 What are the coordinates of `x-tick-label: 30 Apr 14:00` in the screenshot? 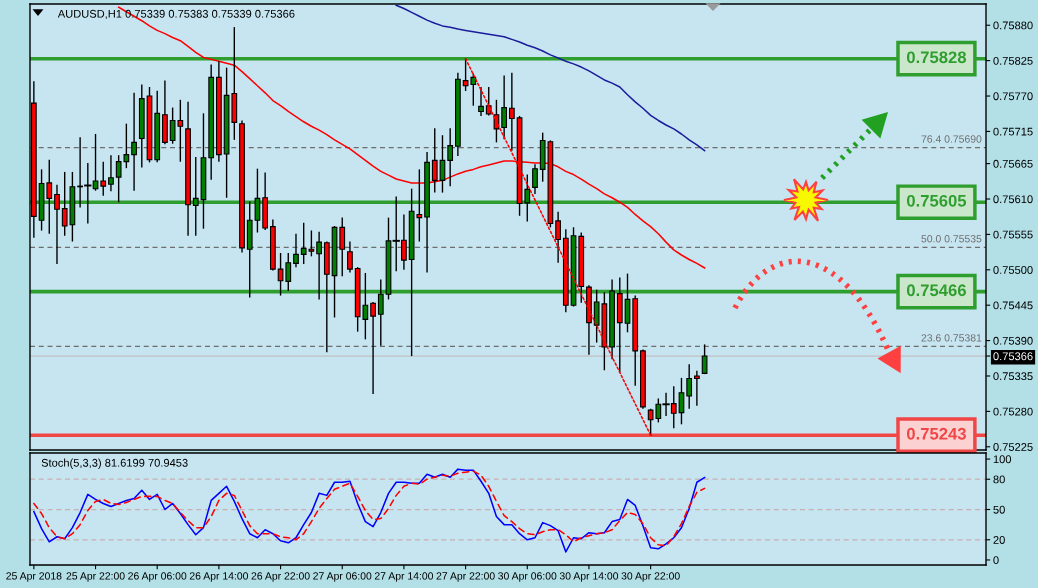 It's located at (589, 577).